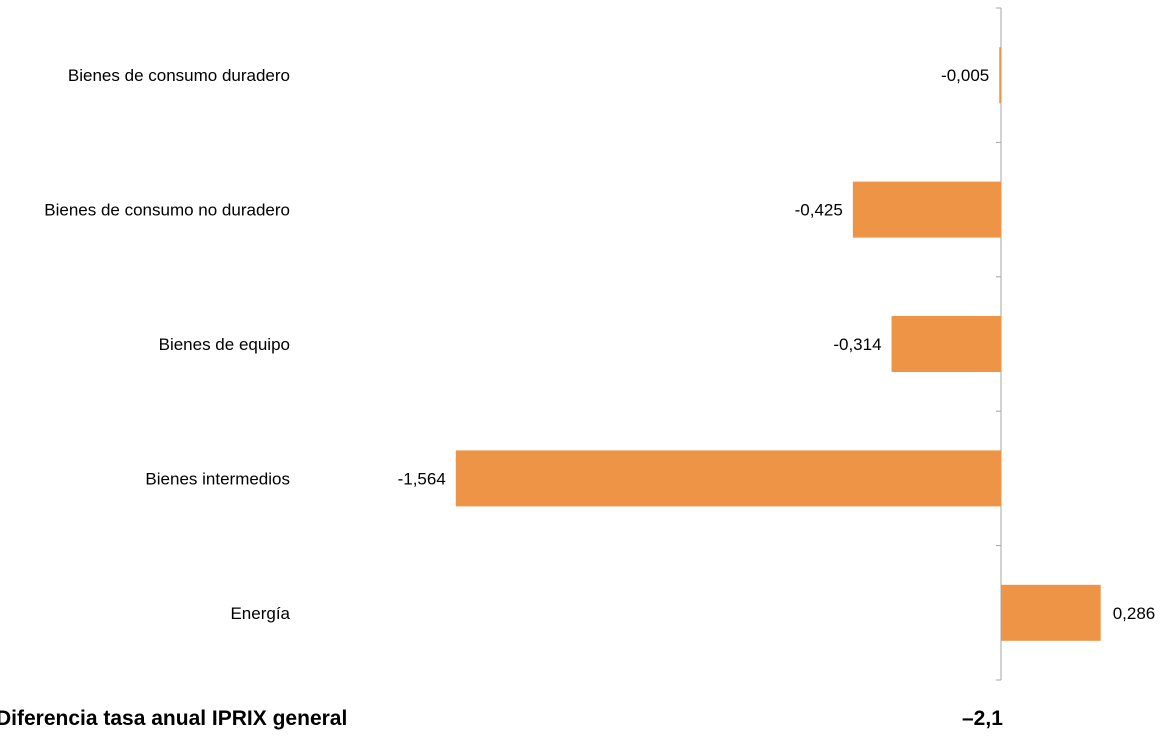 This screenshot has height=740, width=1170. Describe the element at coordinates (857, 344) in the screenshot. I see `value-label: -0,314` at that location.